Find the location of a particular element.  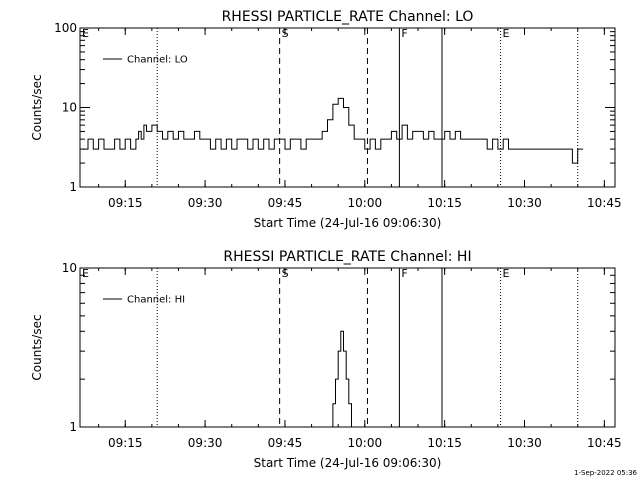

chart-title: RHESSI PARTICLE_RATE Channel: HI is located at coordinates (347, 257).